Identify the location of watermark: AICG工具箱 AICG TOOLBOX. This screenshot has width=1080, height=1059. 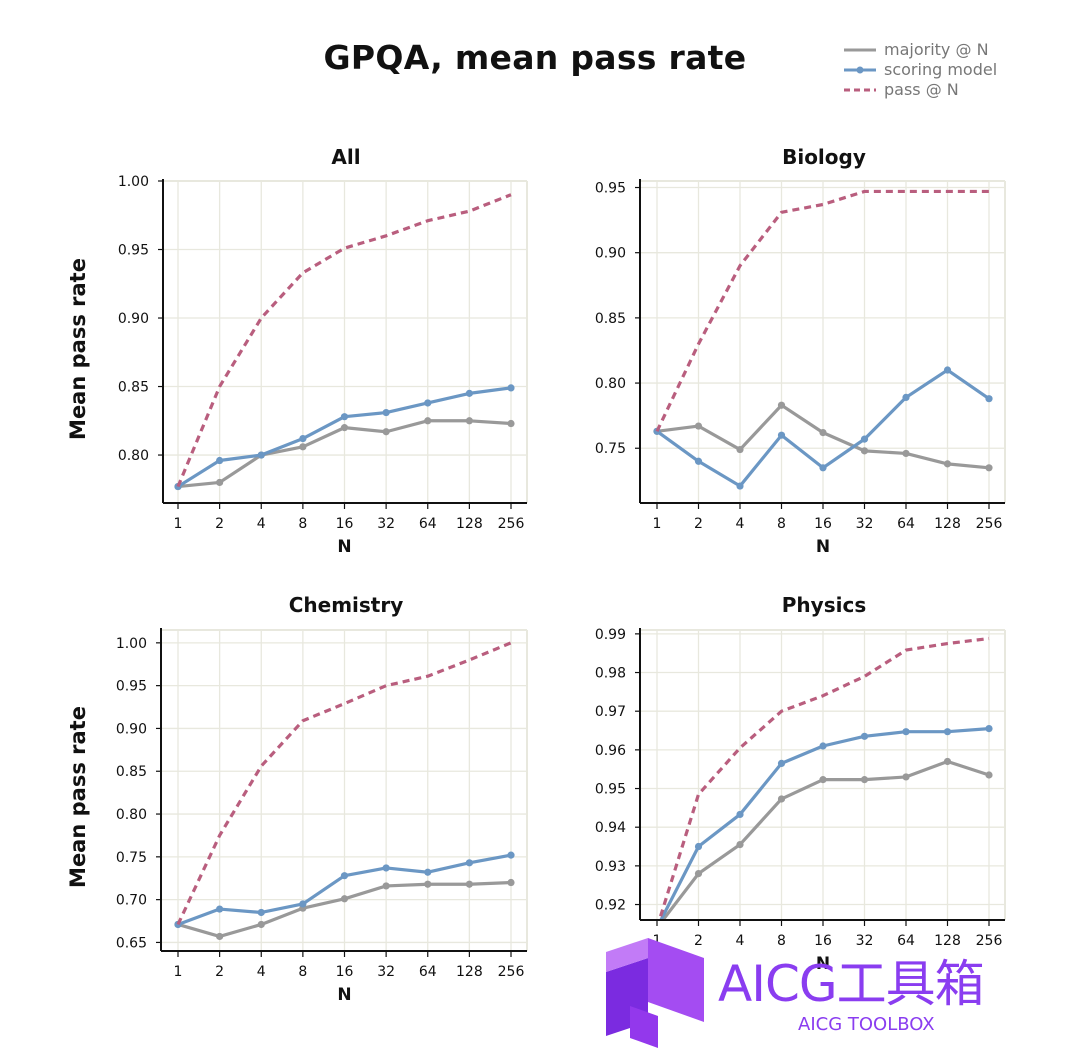
(830, 996).